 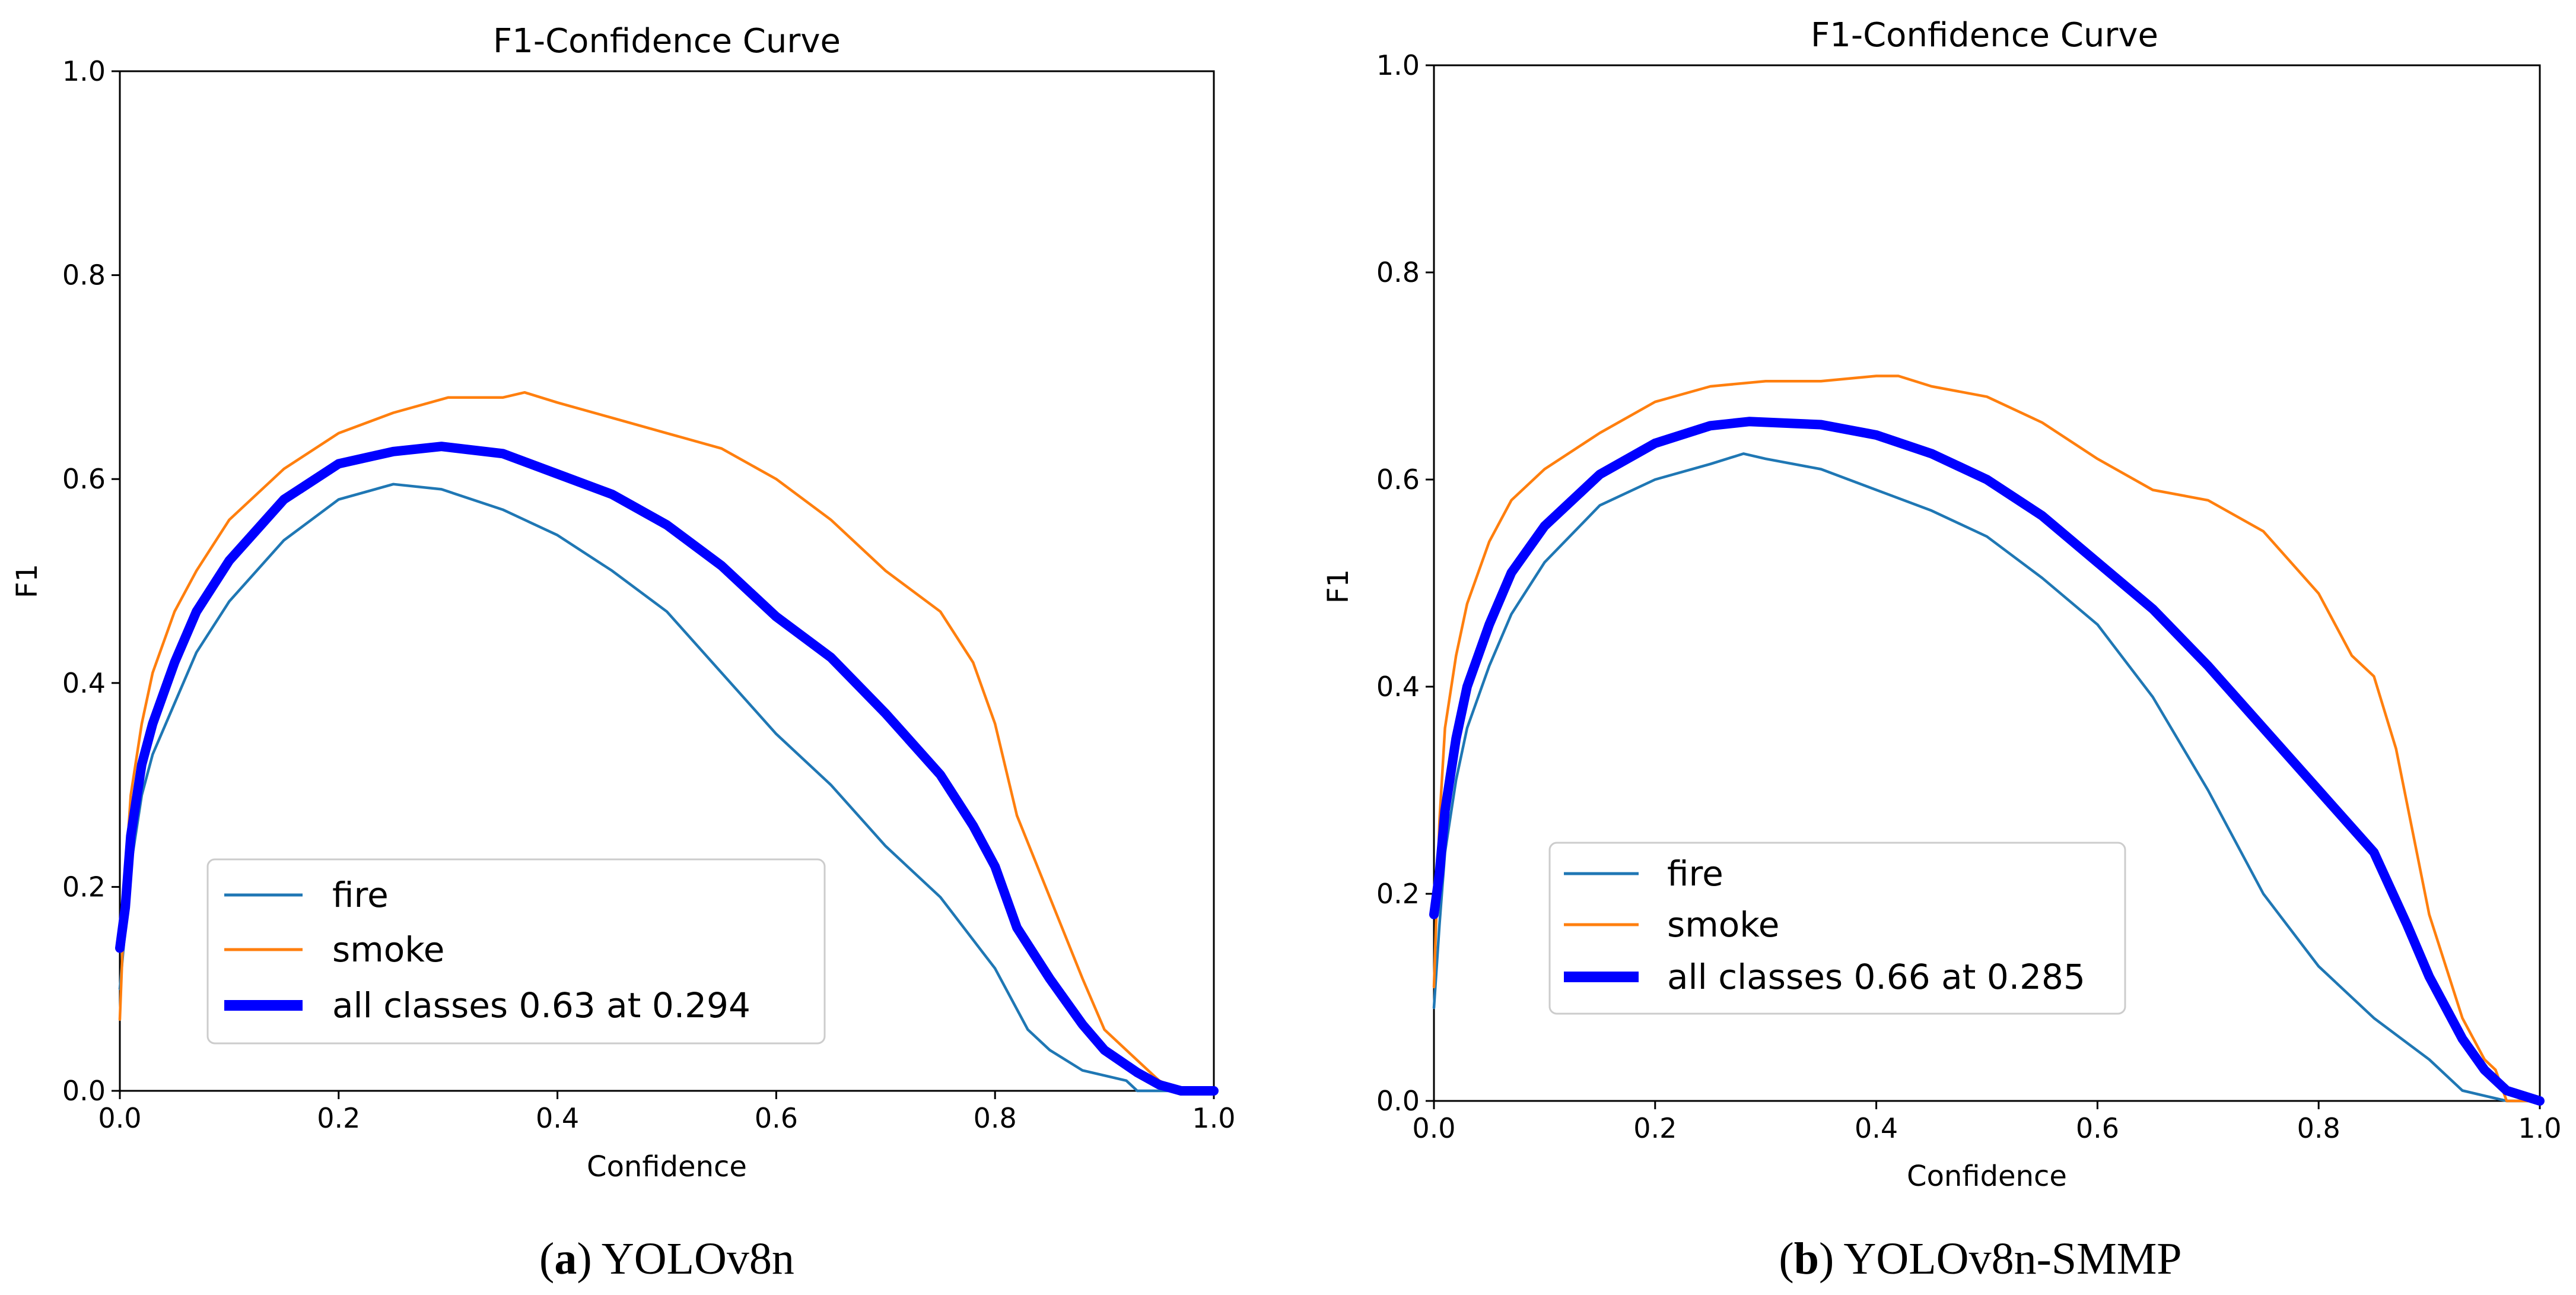 I want to click on caption-text: YOLOv8n, so click(x=693, y=1259).